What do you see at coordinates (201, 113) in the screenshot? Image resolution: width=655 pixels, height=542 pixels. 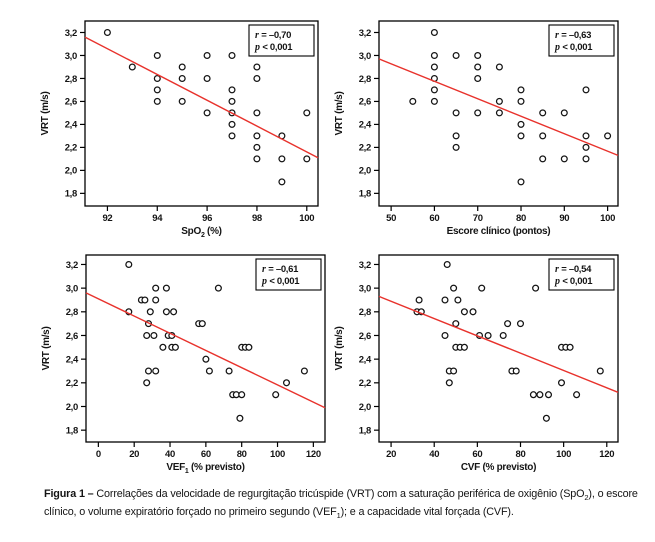 I see `plot-border` at bounding box center [201, 113].